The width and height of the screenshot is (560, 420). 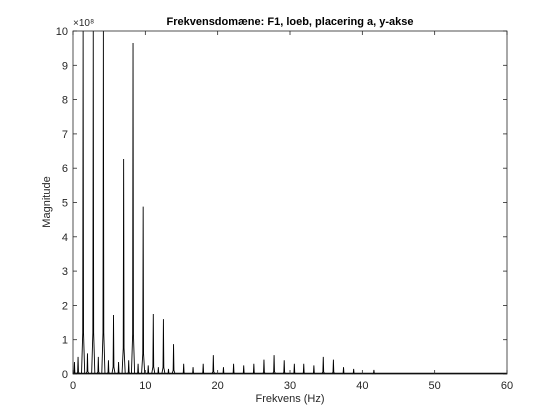 What do you see at coordinates (65, 238) in the screenshot?
I see `y-tick-label: 4` at bounding box center [65, 238].